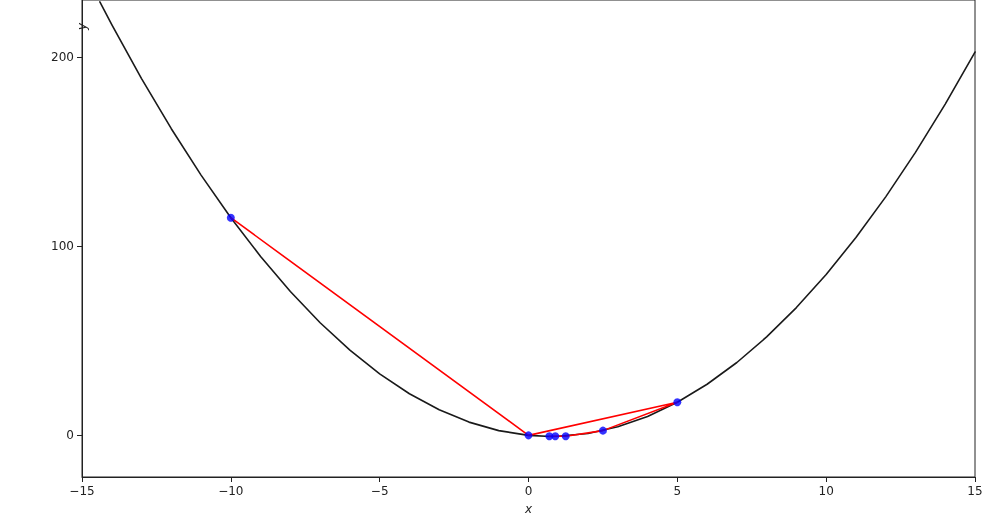 The height and width of the screenshot is (525, 1006). Describe the element at coordinates (975, 491) in the screenshot. I see `x-tick-label: 15` at that location.